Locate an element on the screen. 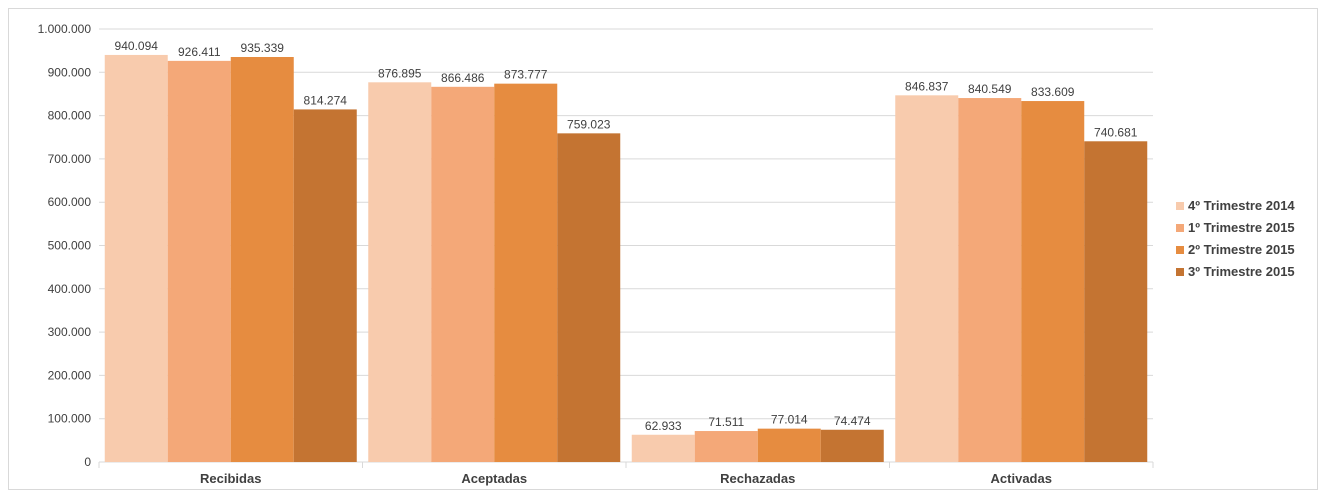 This screenshot has width=1320, height=492. data-label: 926.411 is located at coordinates (199, 52).